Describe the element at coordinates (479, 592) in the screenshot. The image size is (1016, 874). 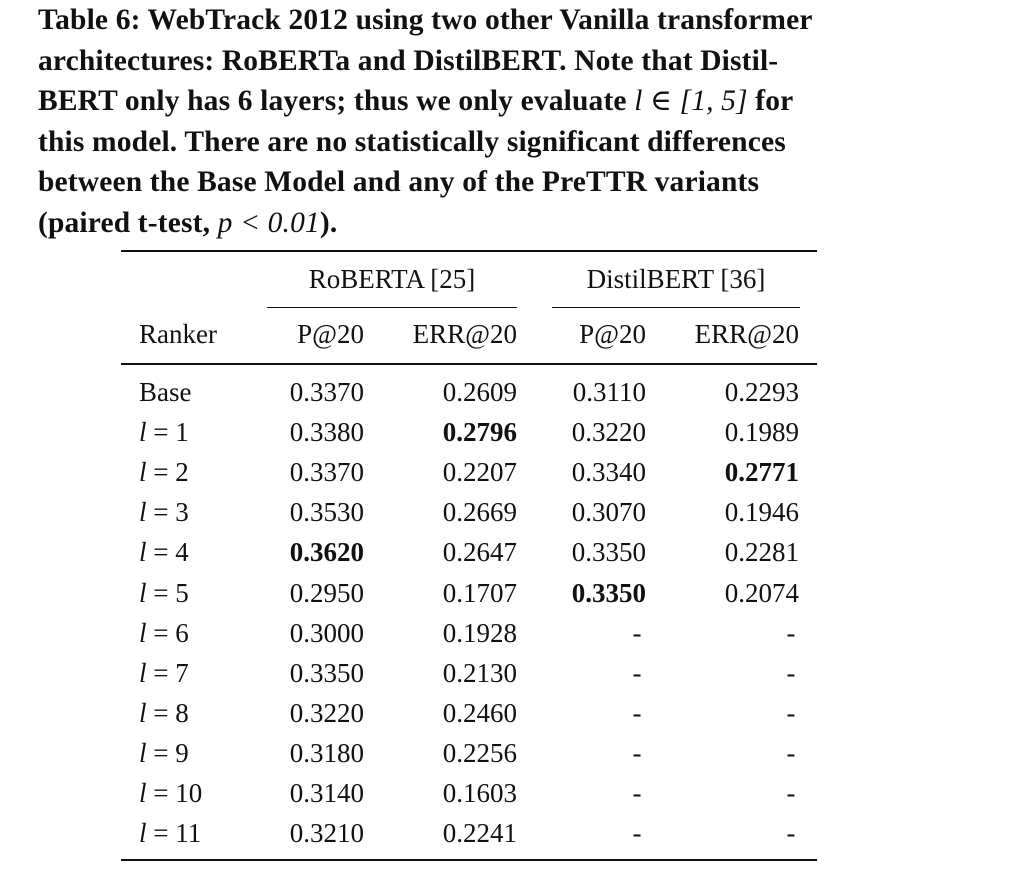
I see `cell-roberta-err20: 0.1707` at that location.